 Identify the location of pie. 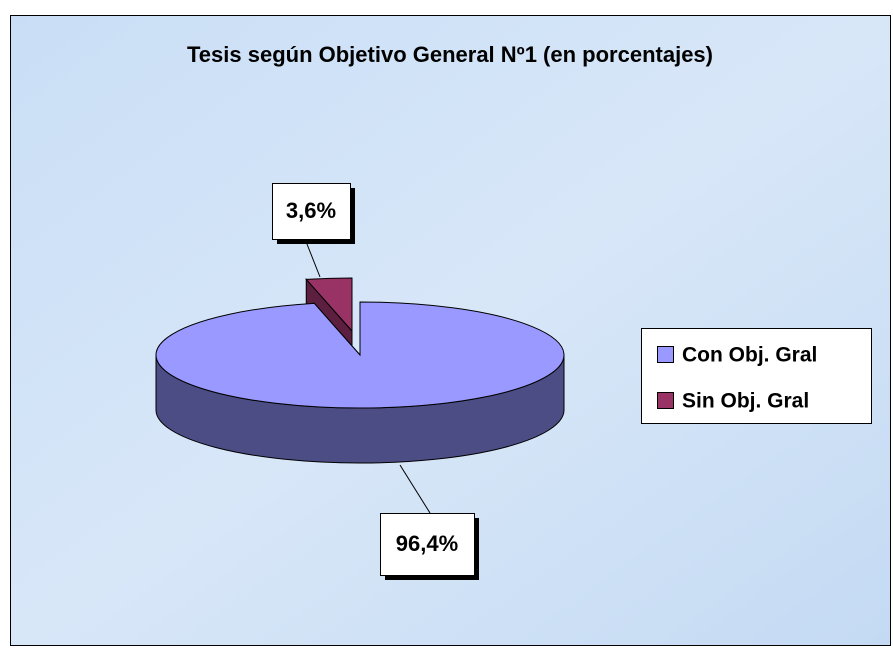
(360, 370).